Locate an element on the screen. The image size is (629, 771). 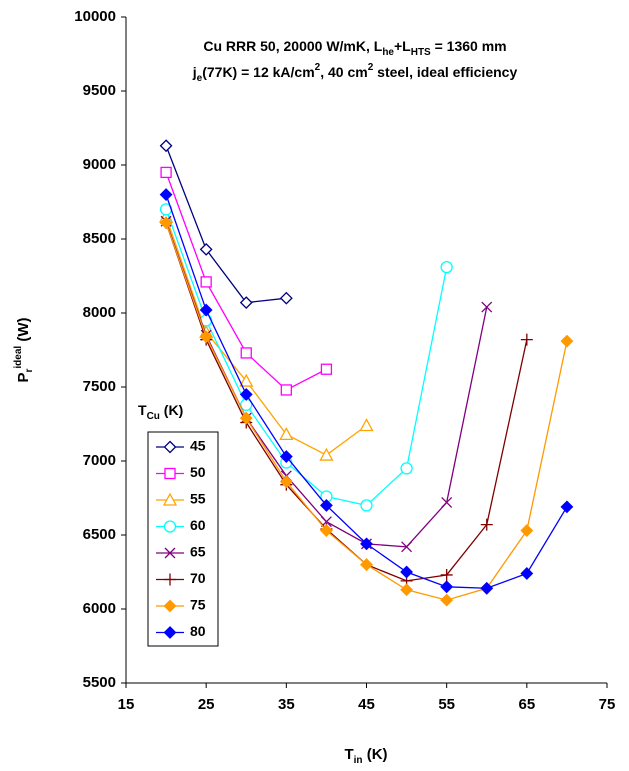
legend-label: 70 is located at coordinates (198, 578).